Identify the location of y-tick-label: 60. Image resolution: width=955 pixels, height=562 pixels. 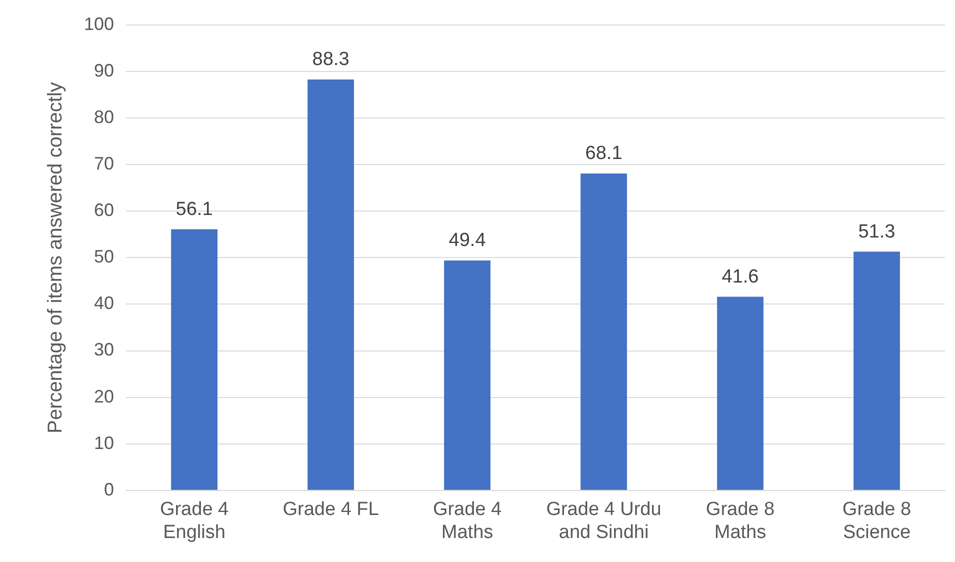
(104, 210).